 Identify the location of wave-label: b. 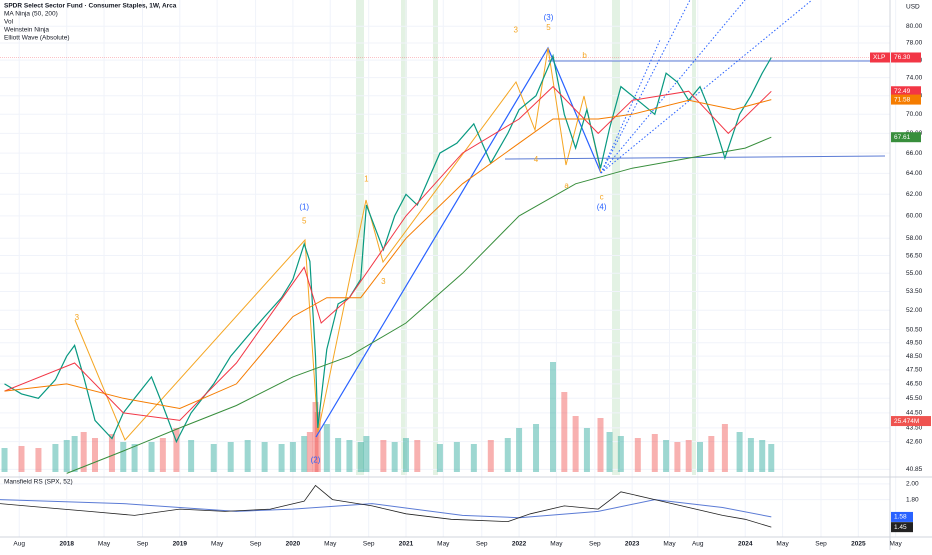
(584, 55).